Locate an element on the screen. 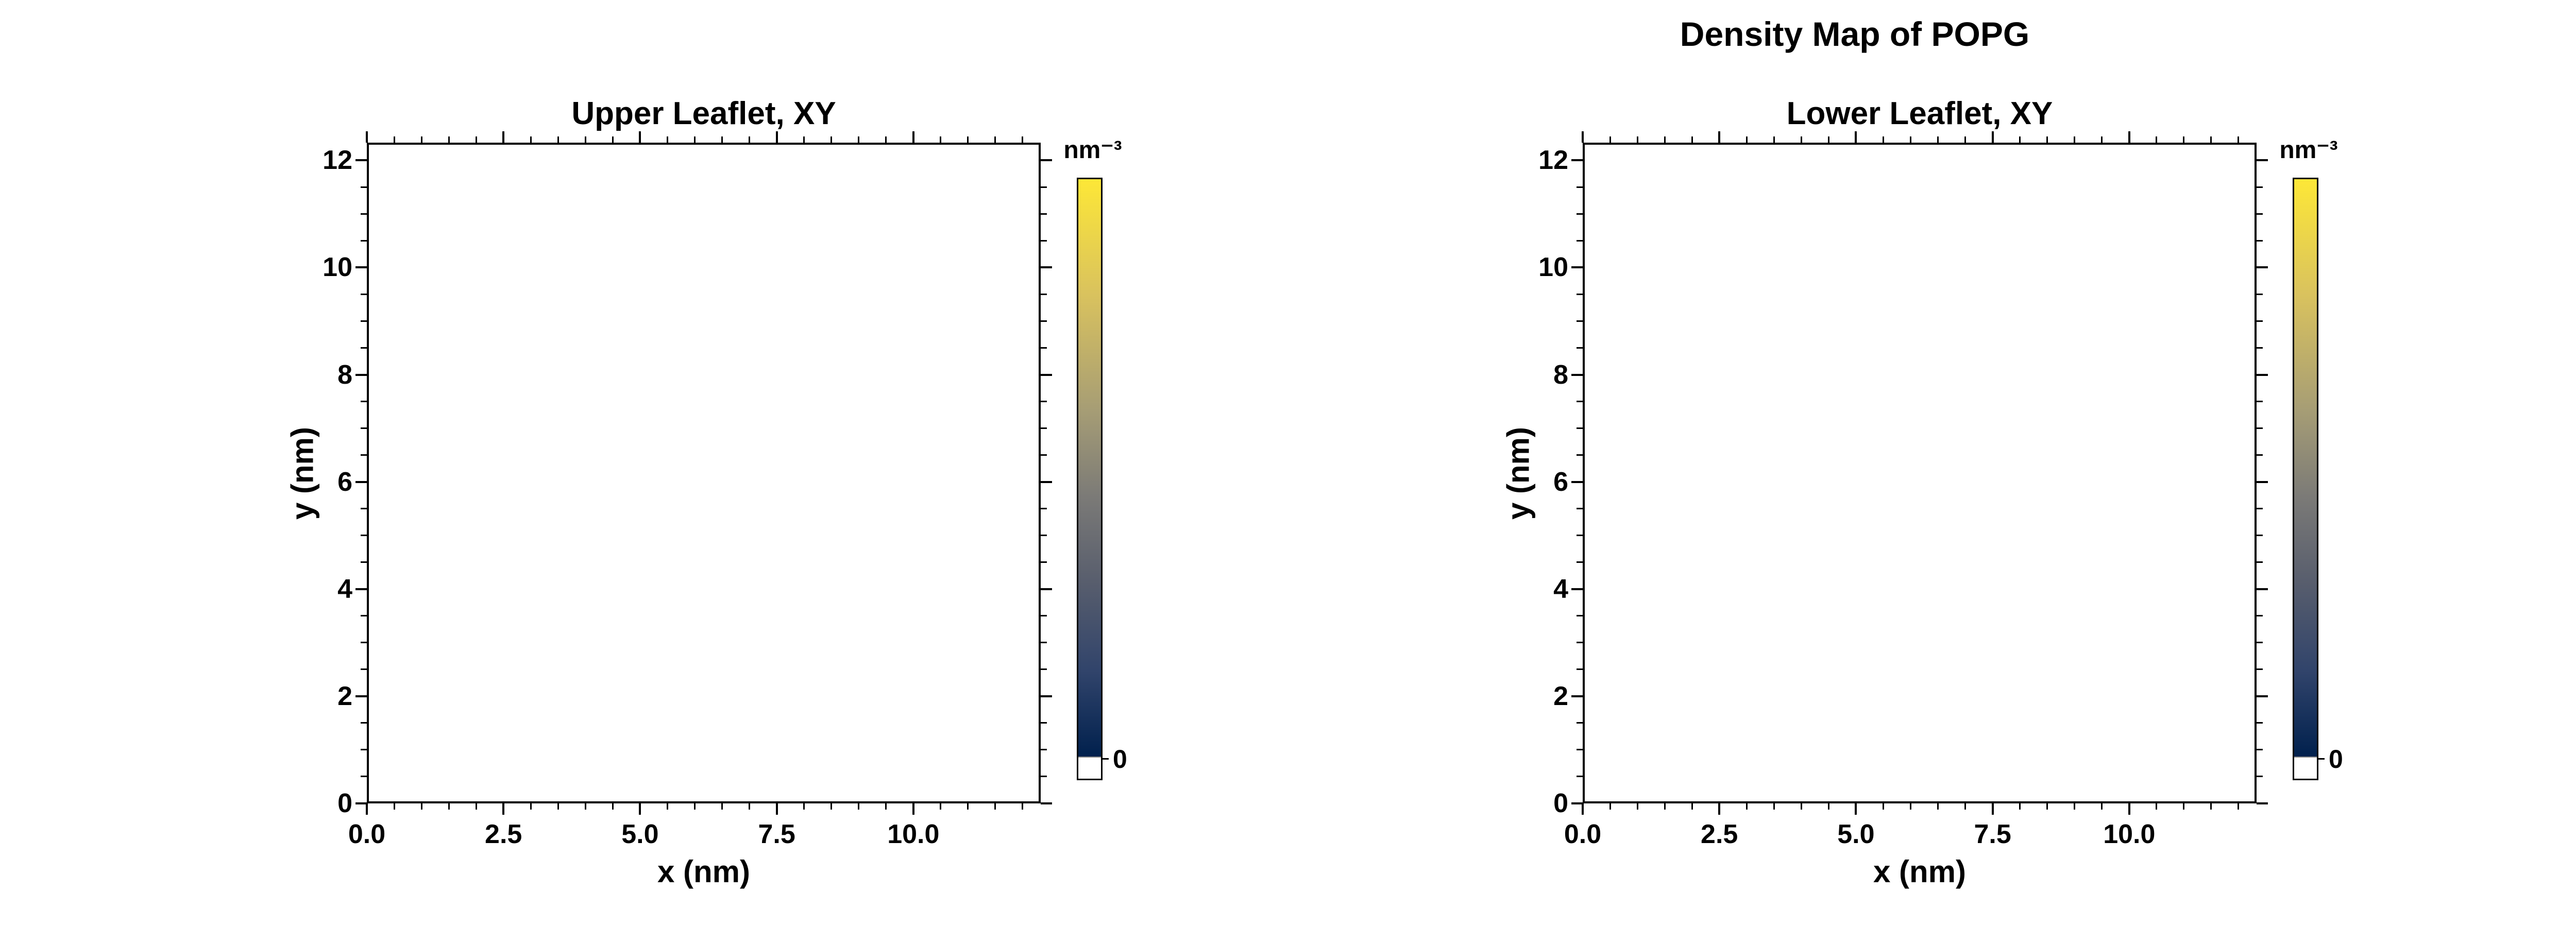 The image size is (2576, 927). colorbar-zero-label: 0 is located at coordinates (1120, 759).